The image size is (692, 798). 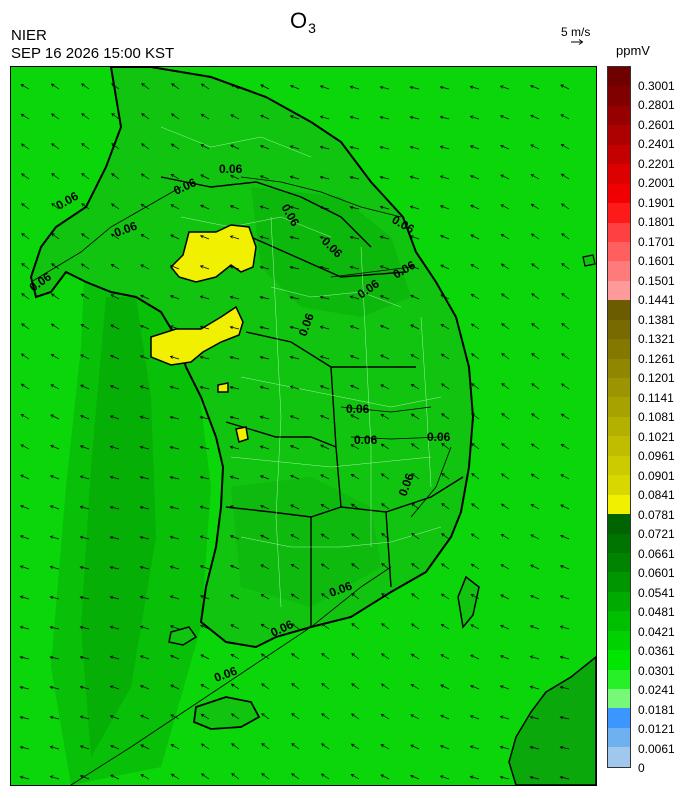 I want to click on unit-label: ppmV, so click(x=633, y=50).